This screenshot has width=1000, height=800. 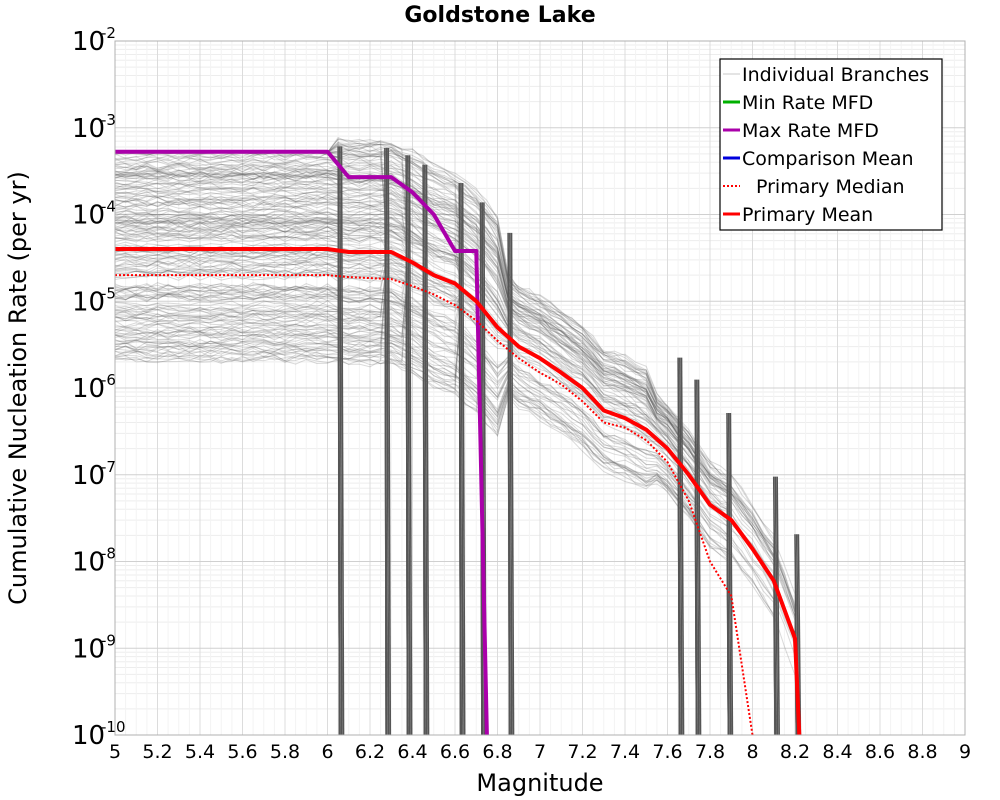 What do you see at coordinates (499, 15) in the screenshot?
I see `chart-title: Goldstone Lake` at bounding box center [499, 15].